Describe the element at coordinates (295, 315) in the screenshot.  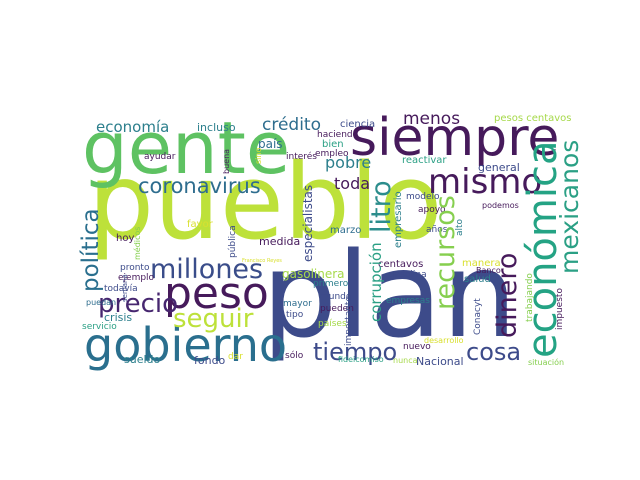
I see `word-tipo: tipo` at that location.